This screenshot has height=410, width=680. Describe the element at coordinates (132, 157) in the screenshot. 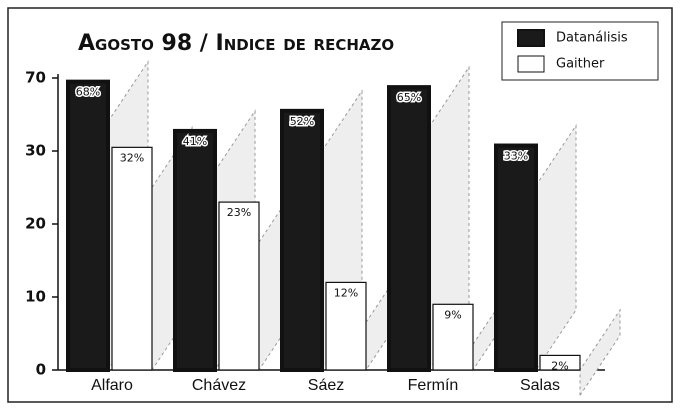

I see `data-label: 32%` at that location.